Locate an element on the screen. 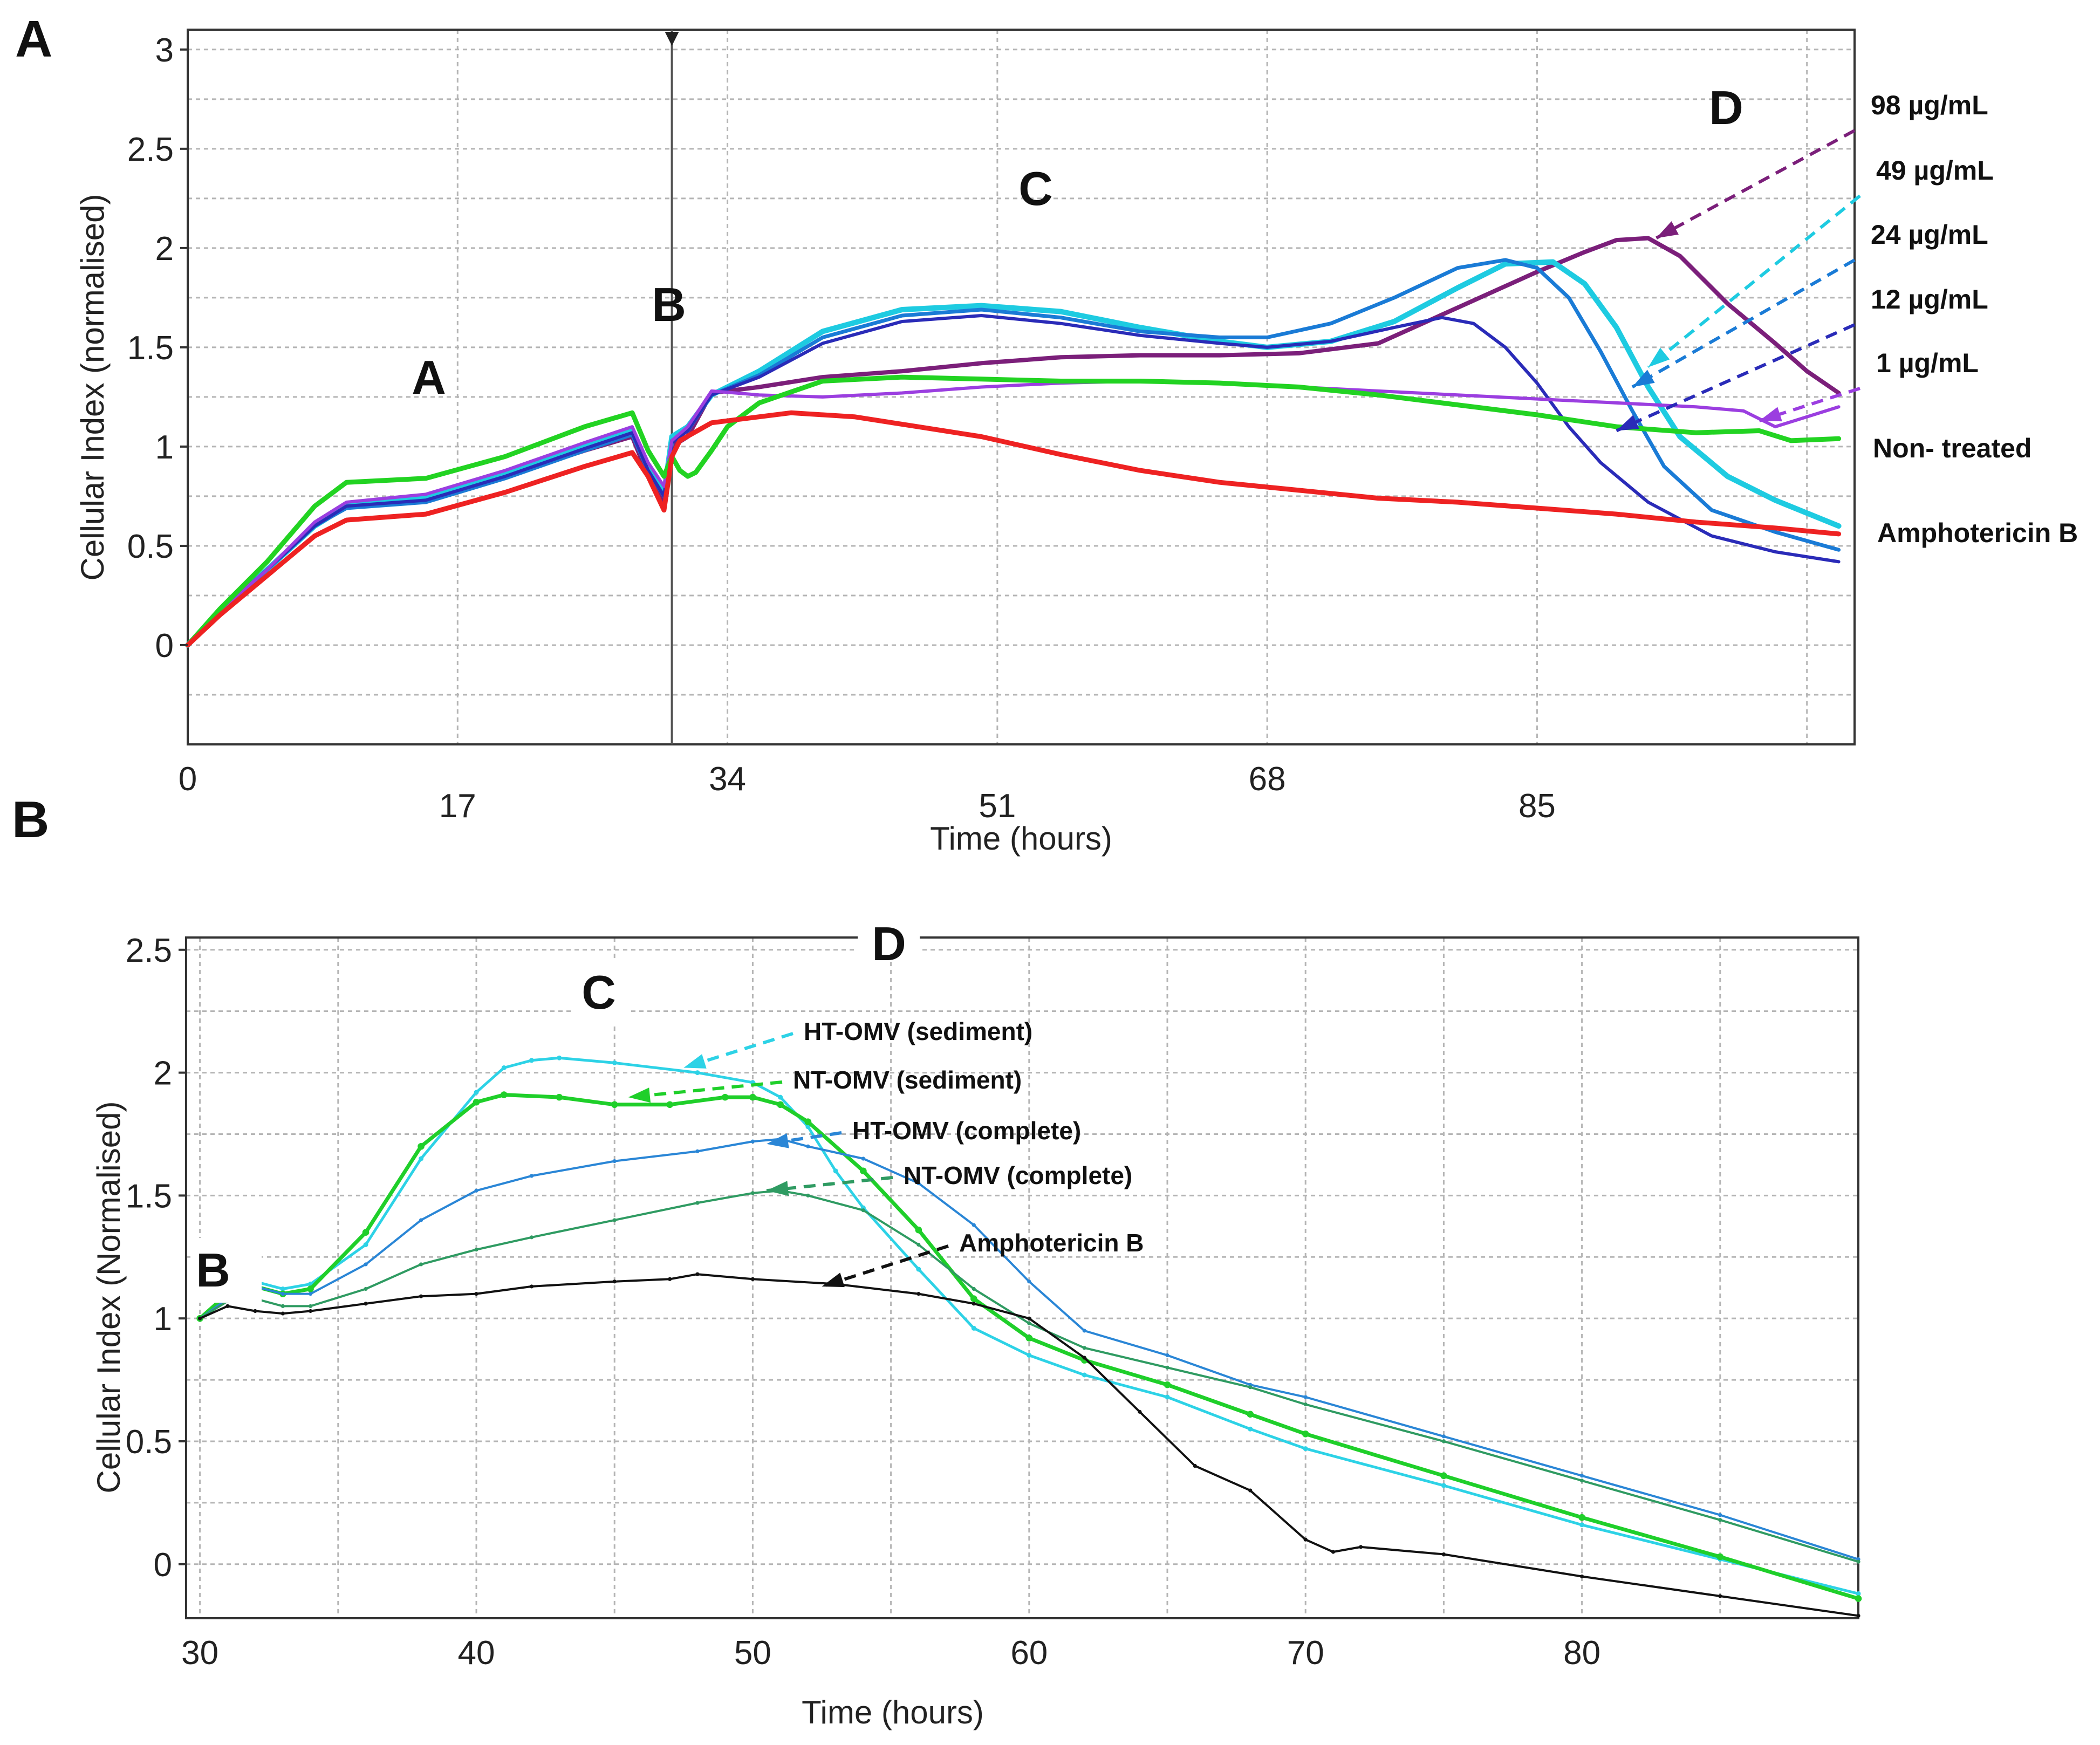  label-arrowhead-1-g-ml is located at coordinates (1770, 414).